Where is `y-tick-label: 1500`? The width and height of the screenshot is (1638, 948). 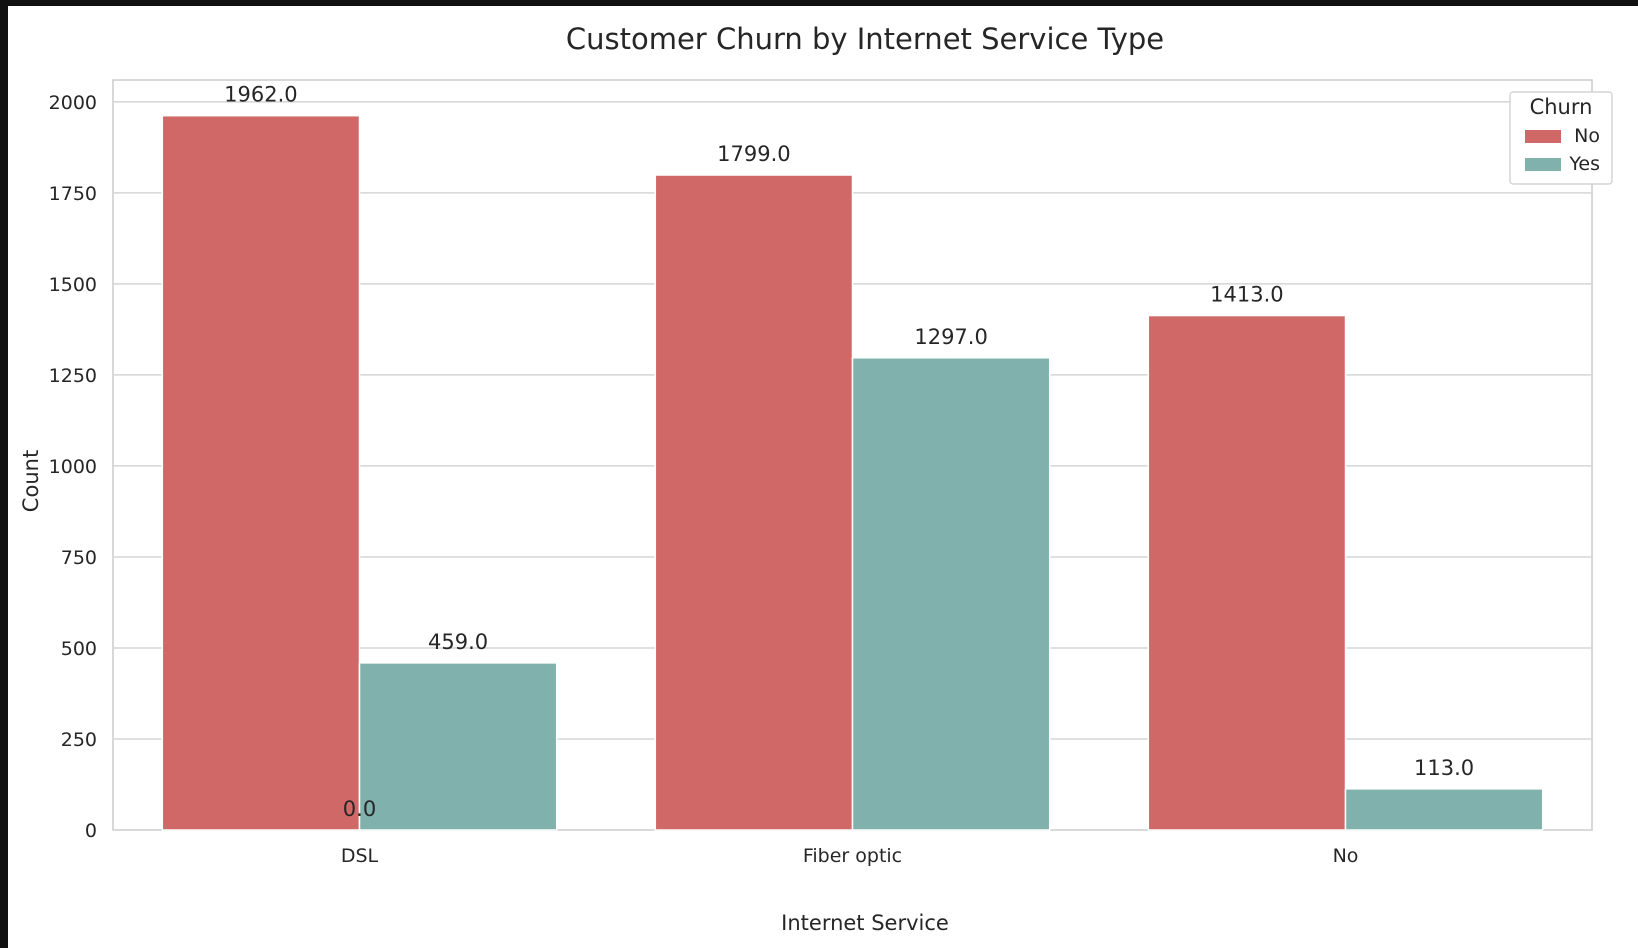 y-tick-label: 1500 is located at coordinates (73, 285).